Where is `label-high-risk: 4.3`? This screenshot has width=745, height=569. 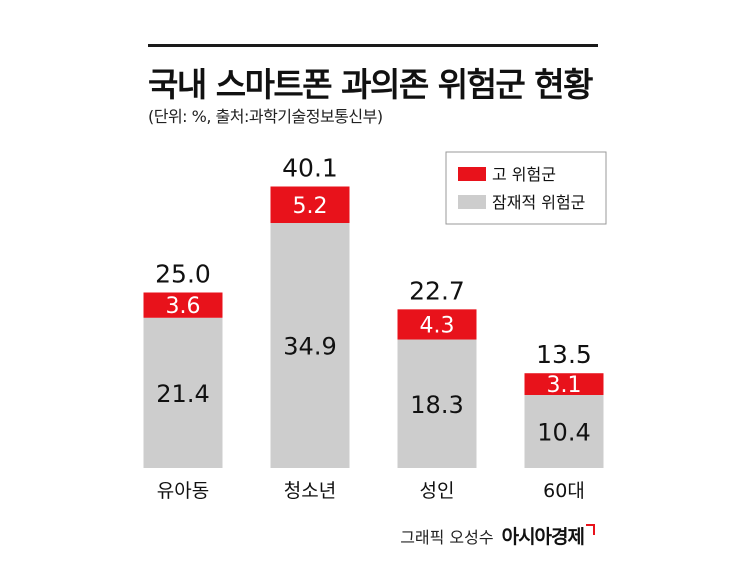
label-high-risk: 4.3 is located at coordinates (437, 325).